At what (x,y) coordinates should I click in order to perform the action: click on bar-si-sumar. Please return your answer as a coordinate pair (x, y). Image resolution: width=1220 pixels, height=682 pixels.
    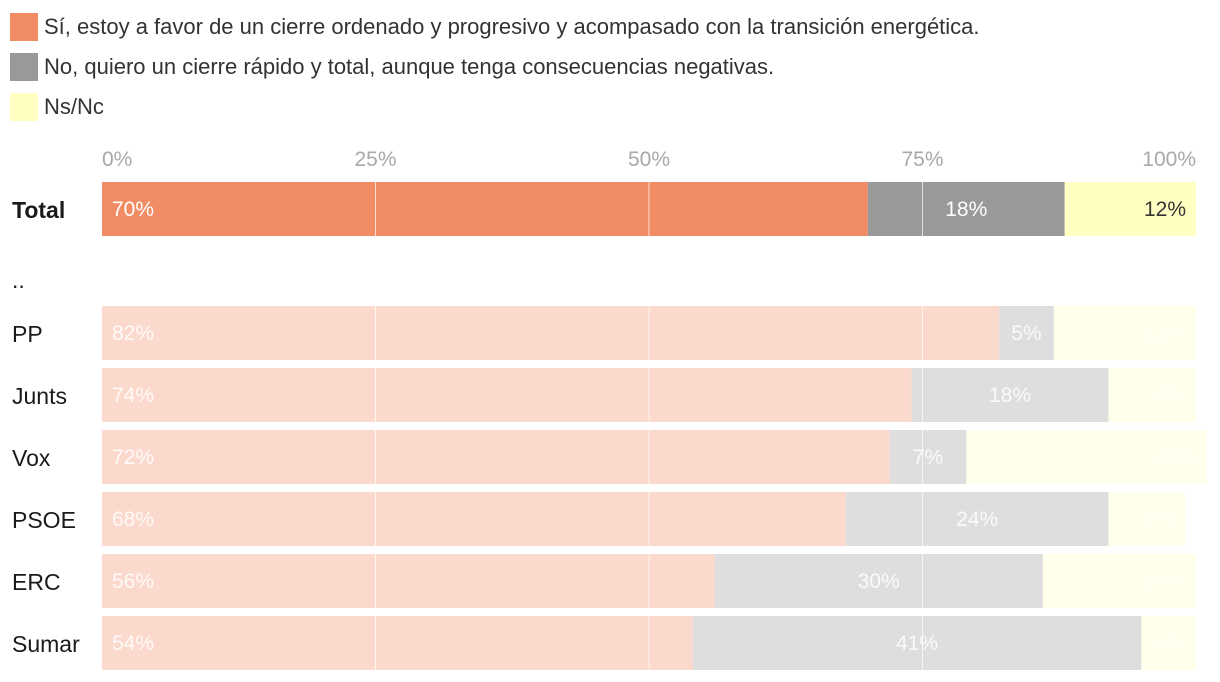
    Looking at the image, I should click on (397, 643).